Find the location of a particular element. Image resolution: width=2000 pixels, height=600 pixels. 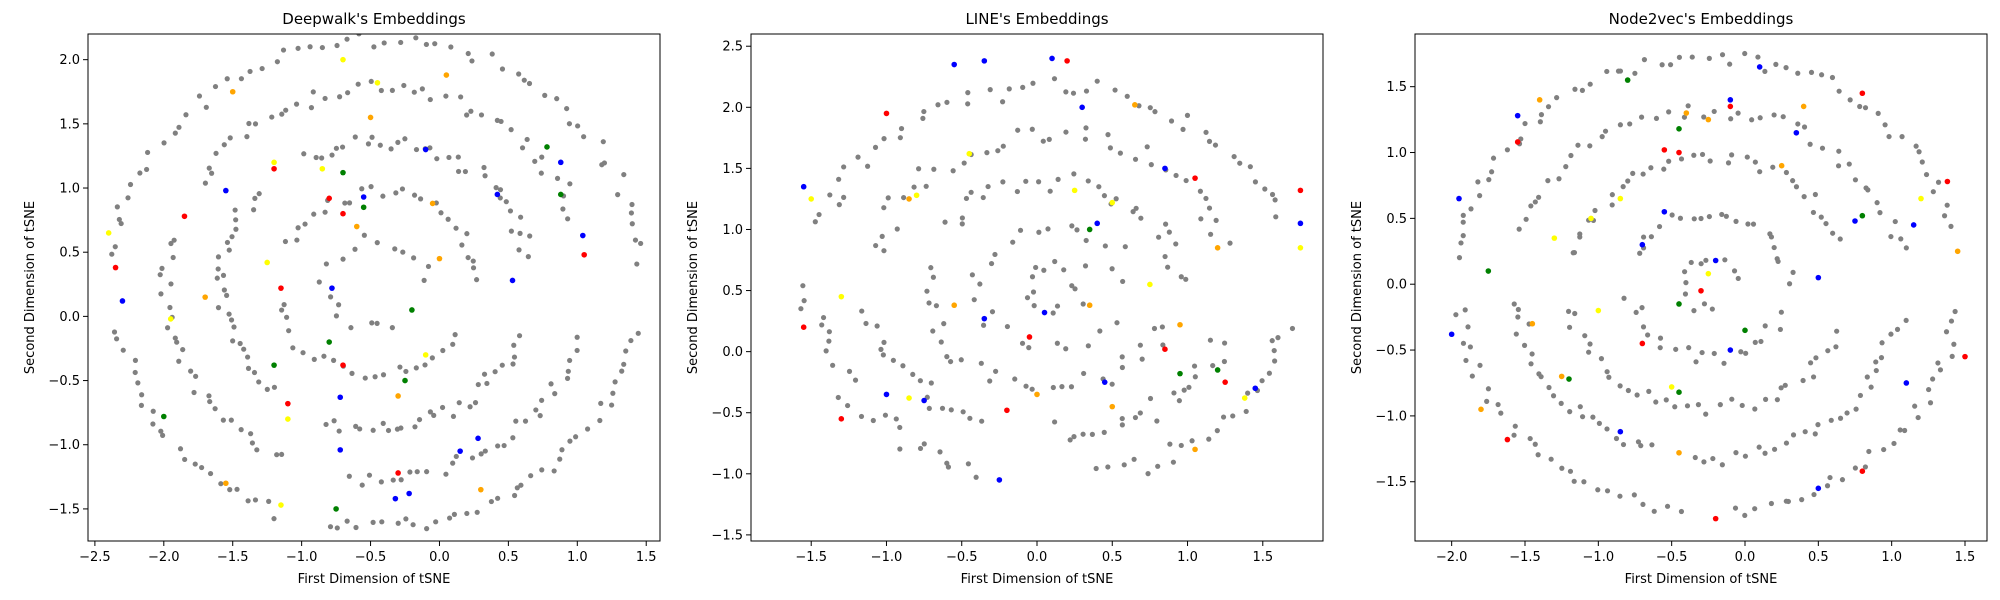

x-tick-label: −0.5 is located at coordinates (371, 557).